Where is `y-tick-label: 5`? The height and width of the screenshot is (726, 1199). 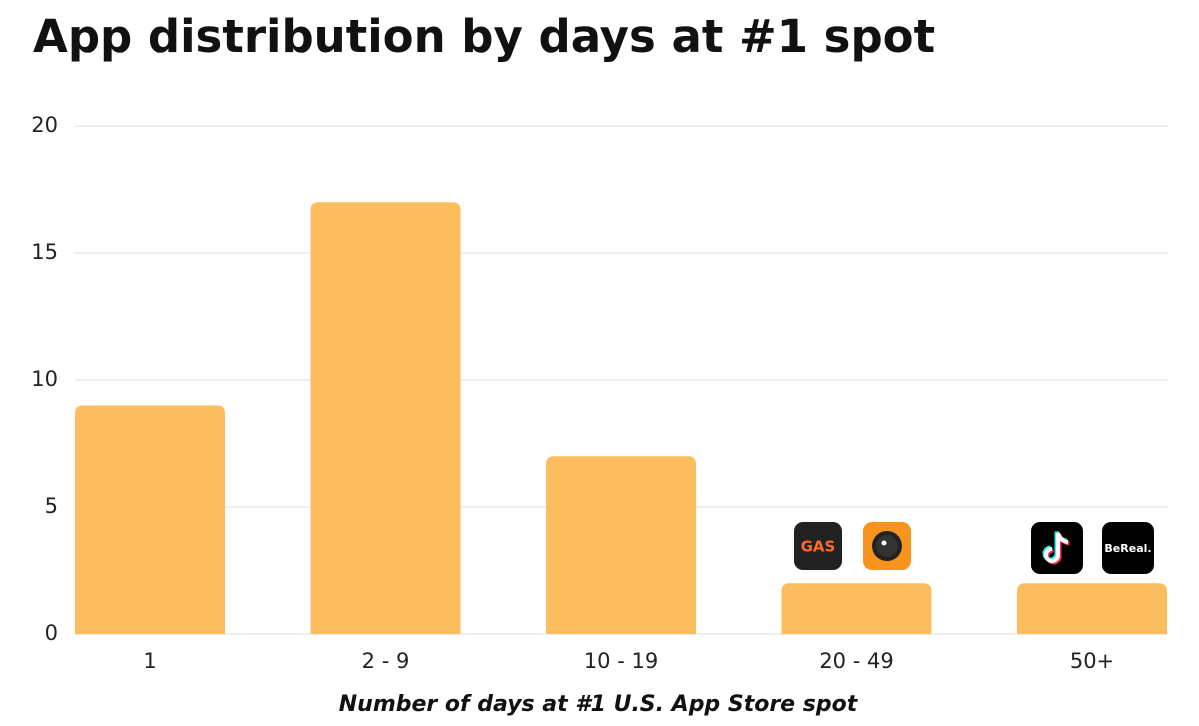
y-tick-label: 5 is located at coordinates (51, 506).